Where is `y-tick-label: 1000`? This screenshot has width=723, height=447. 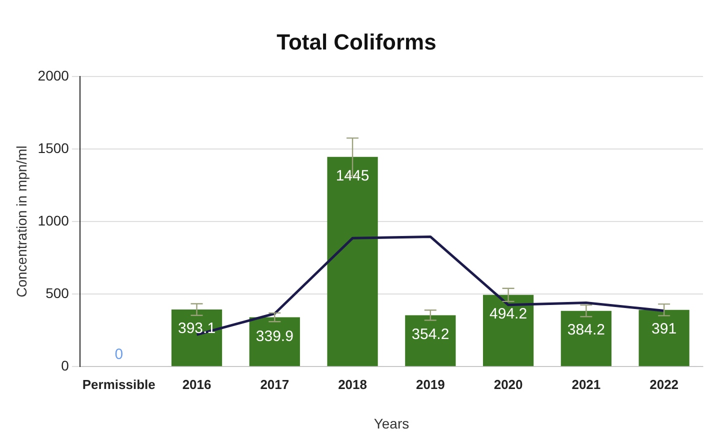
y-tick-label: 1000 is located at coordinates (54, 220).